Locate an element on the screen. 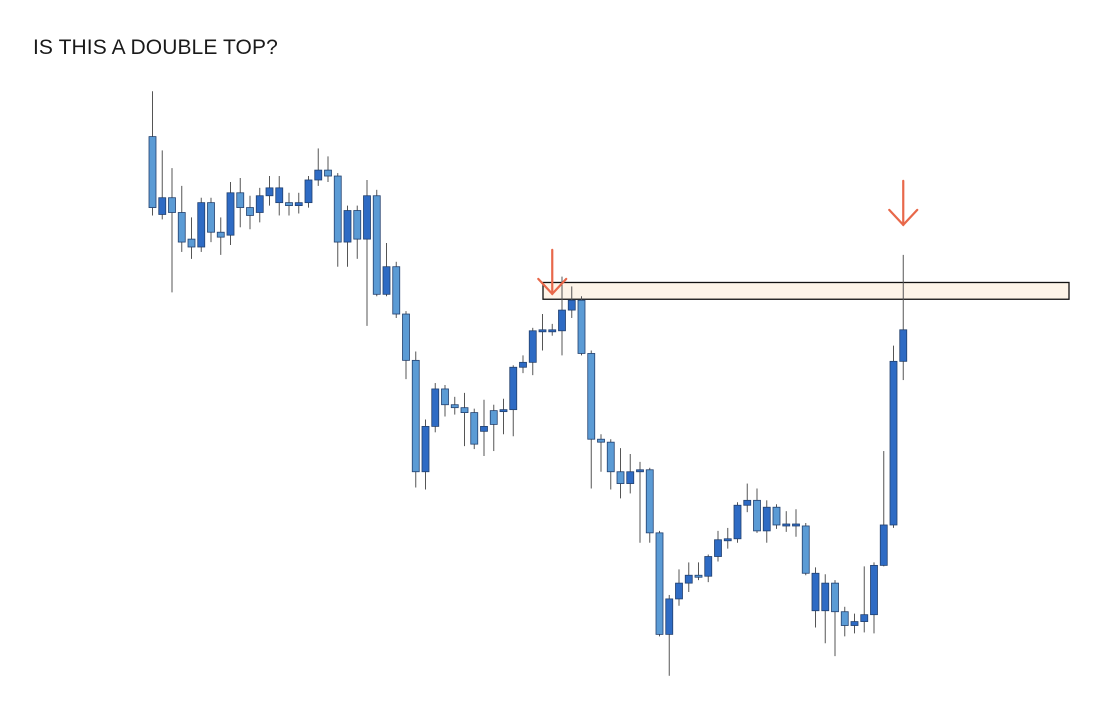 The image size is (1098, 728). resistance-zone is located at coordinates (806, 290).